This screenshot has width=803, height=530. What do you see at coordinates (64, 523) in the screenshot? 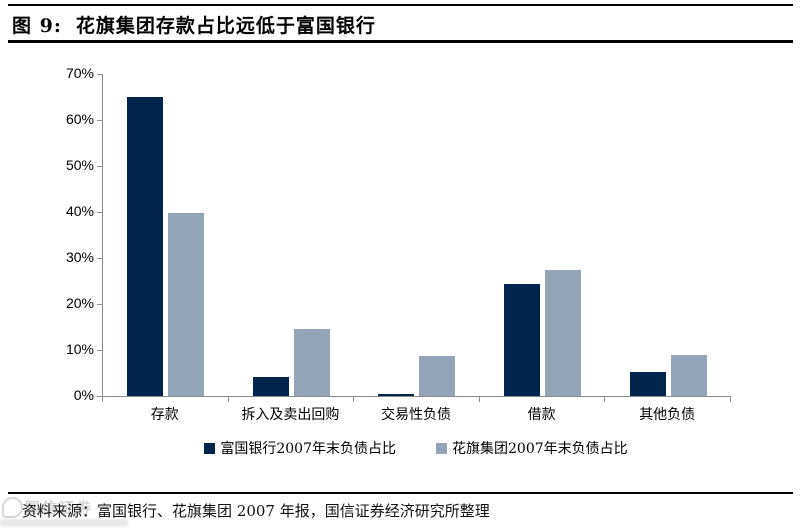
I see `watermark-smudge` at bounding box center [64, 523].